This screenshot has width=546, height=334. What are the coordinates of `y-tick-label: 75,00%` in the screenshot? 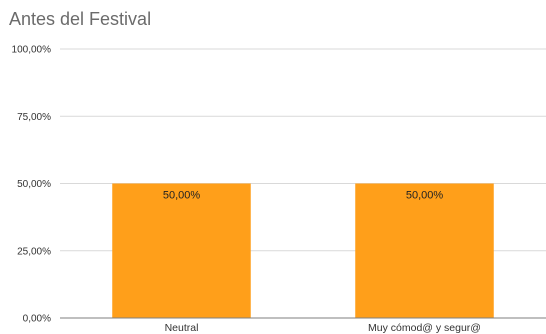 It's located at (34, 117).